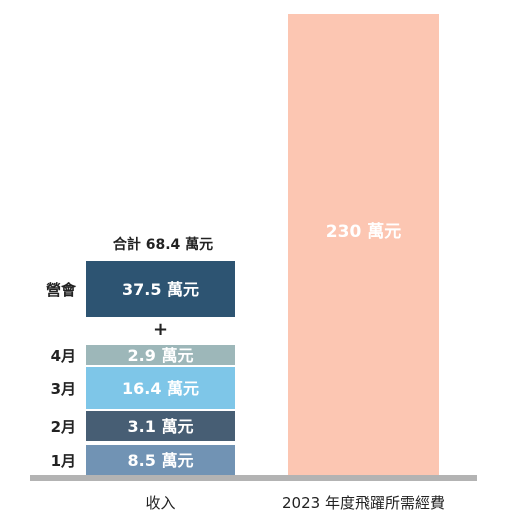 This screenshot has height=524, width=508. Describe the element at coordinates (160, 329) in the screenshot. I see `plus-sign: +` at that location.